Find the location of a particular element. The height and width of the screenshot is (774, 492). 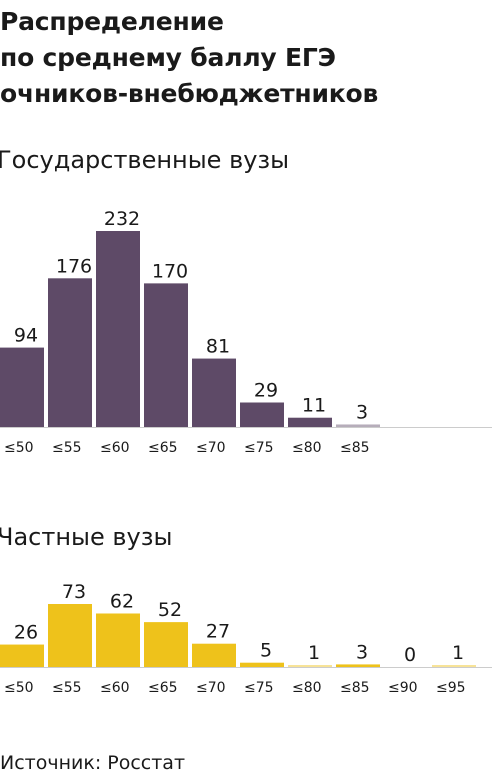

state-universities-title: Государственные вузы is located at coordinates (145, 160).